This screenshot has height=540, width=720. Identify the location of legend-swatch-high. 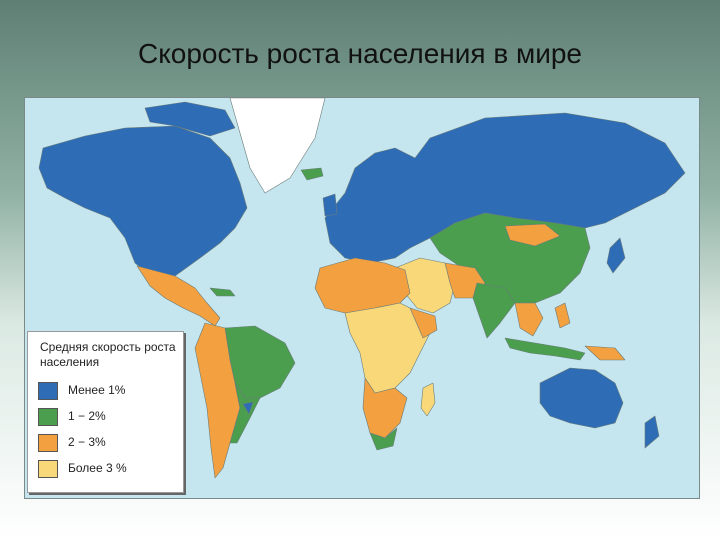
(48, 443).